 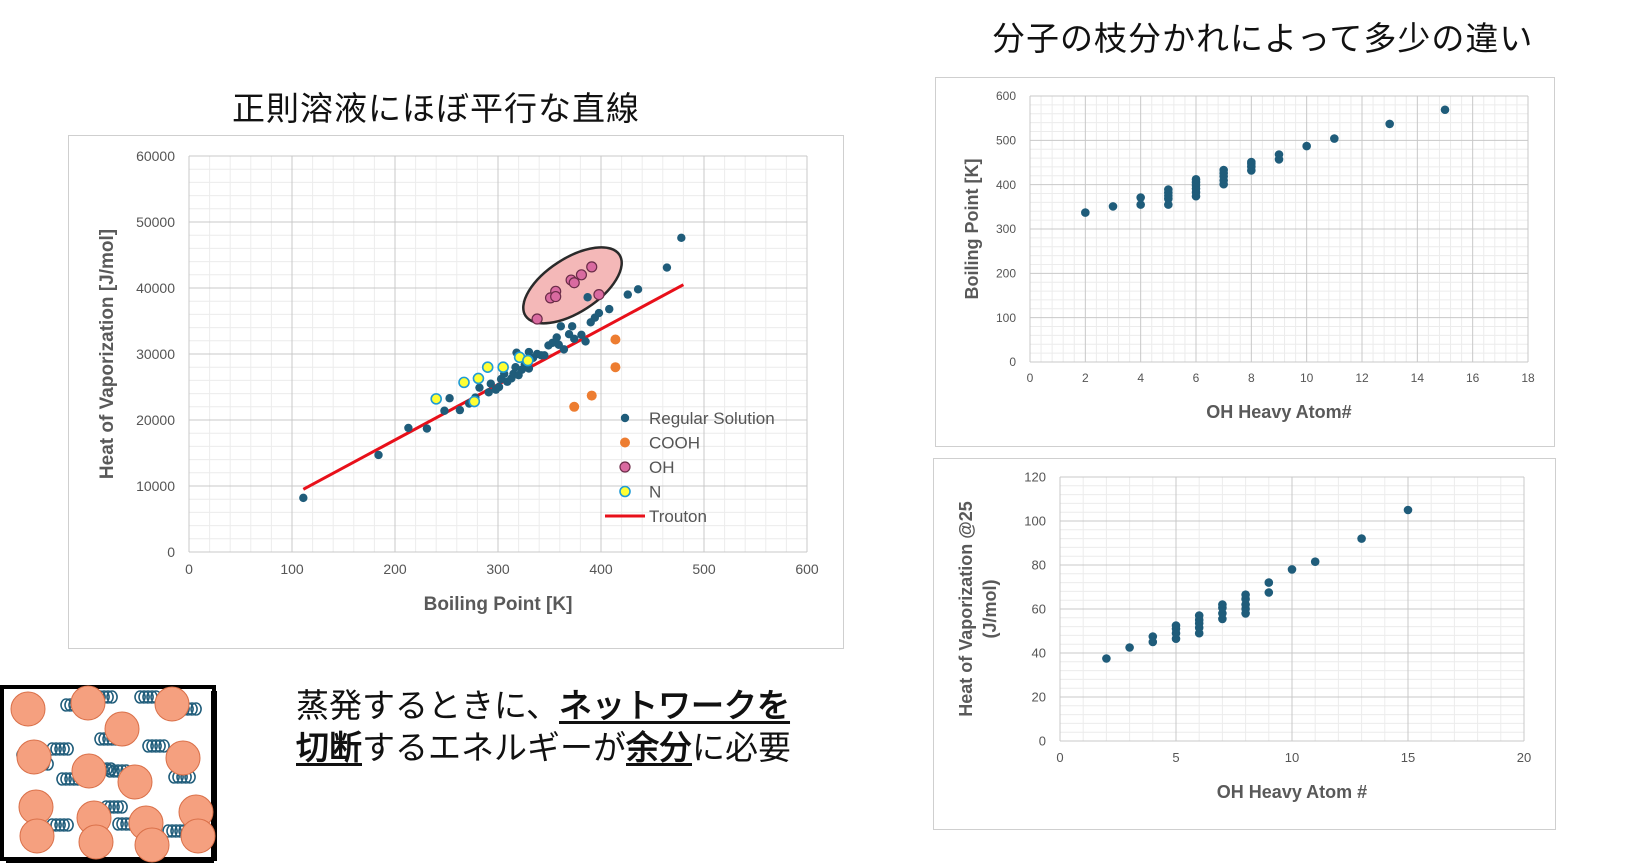 I want to click on x-tick-label: 5, so click(x=1175, y=757).